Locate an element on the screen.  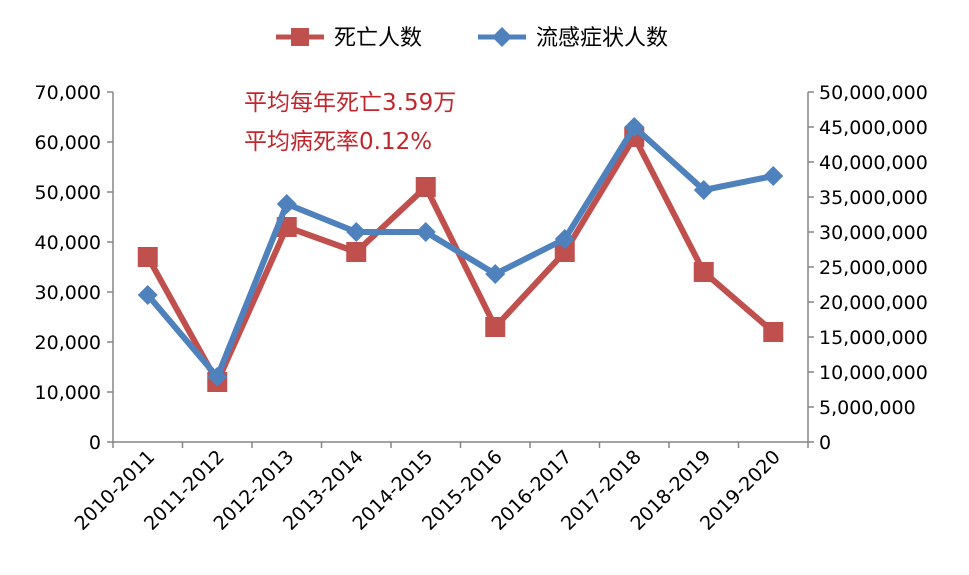
y-tick-label-right: 20,000,000 is located at coordinates (873, 303).